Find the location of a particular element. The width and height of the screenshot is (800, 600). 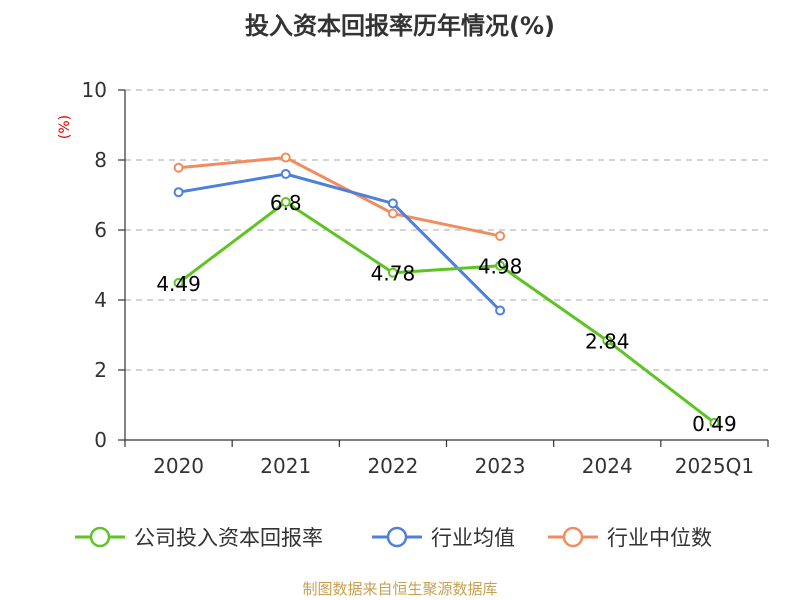

x-tick-label-3: 2023 is located at coordinates (500, 466).